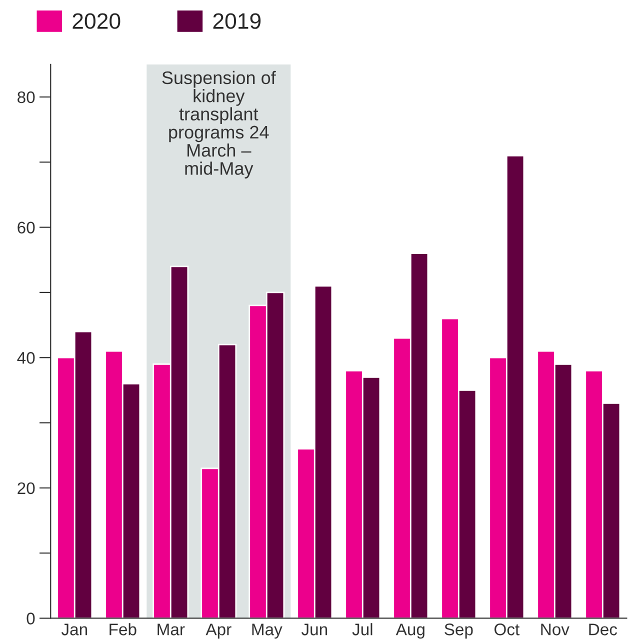 The width and height of the screenshot is (633, 644). I want to click on legend-label: 2019, so click(237, 21).